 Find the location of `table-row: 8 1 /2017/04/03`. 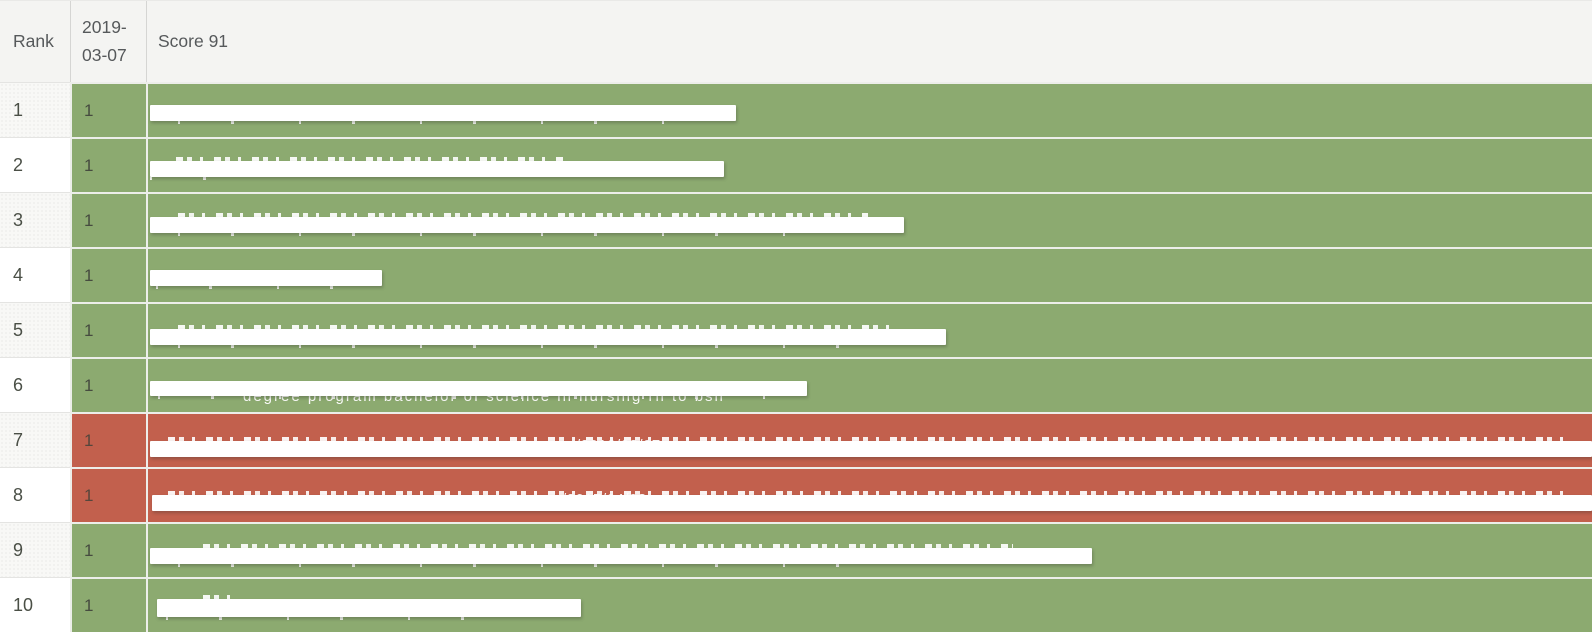

table-row: 8 1 /2017/04/03 is located at coordinates (796, 494).